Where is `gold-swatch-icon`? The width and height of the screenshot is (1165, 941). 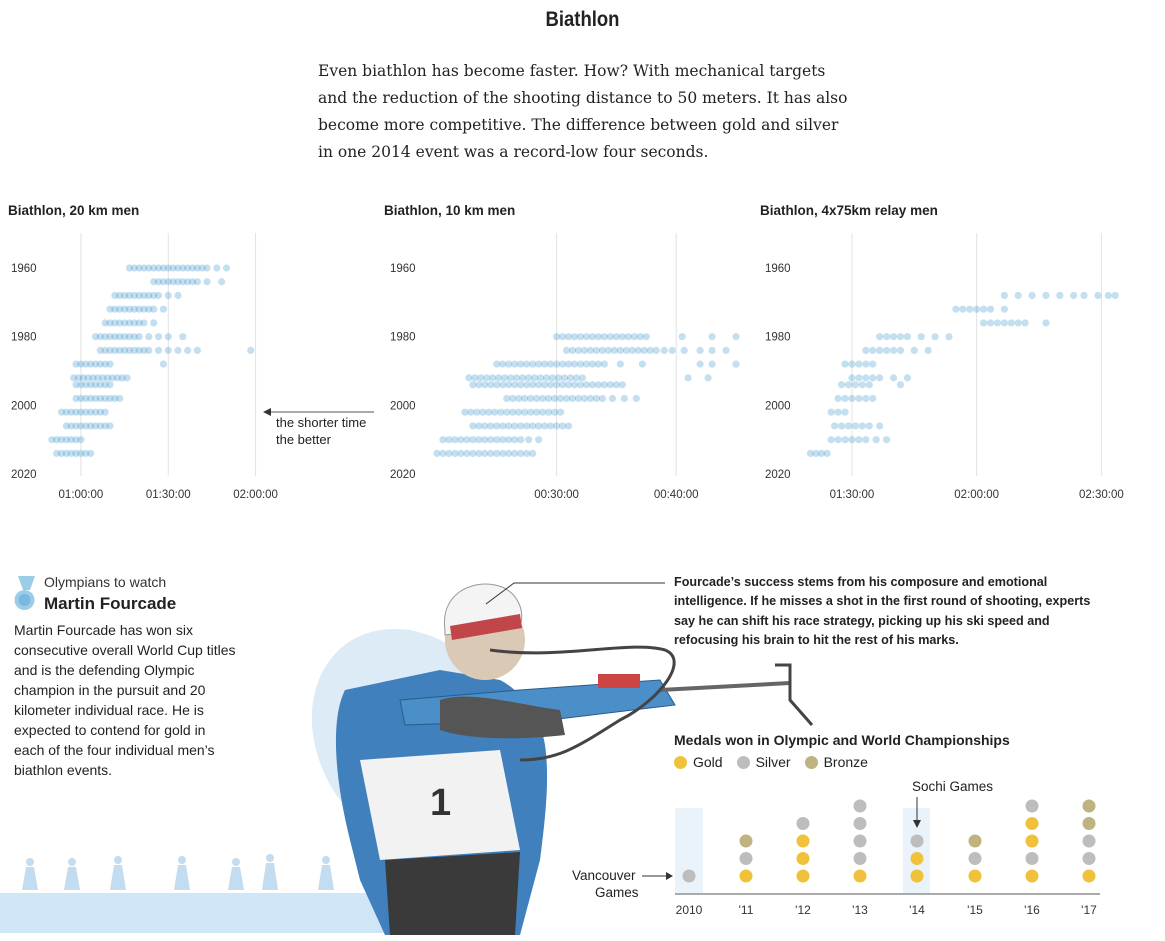 gold-swatch-icon is located at coordinates (680, 762).